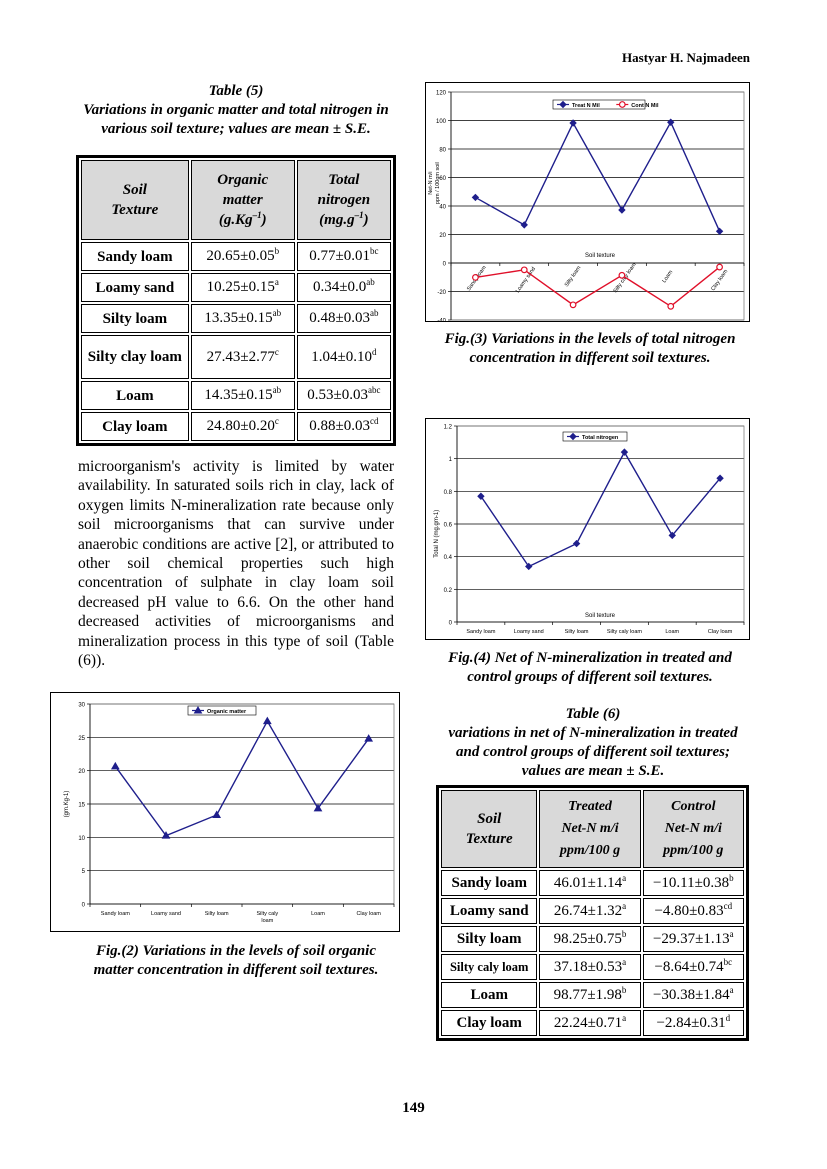 This screenshot has width=827, height=1169. I want to click on total-nitrogen-cell: 0.48±0.03ab, so click(343, 318).